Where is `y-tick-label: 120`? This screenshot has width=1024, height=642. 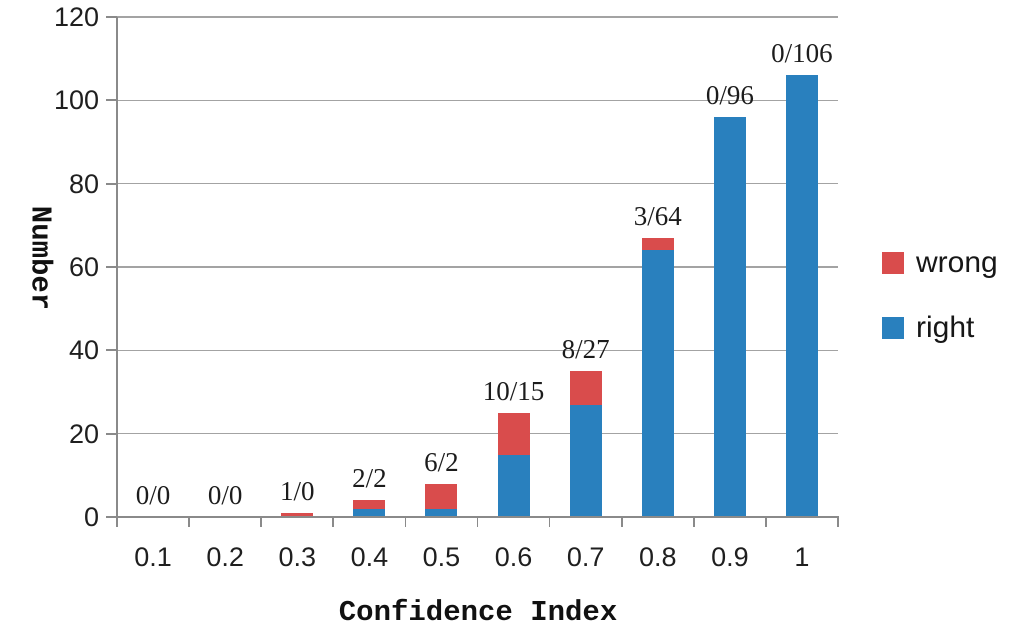 y-tick-label: 120 is located at coordinates (76, 17).